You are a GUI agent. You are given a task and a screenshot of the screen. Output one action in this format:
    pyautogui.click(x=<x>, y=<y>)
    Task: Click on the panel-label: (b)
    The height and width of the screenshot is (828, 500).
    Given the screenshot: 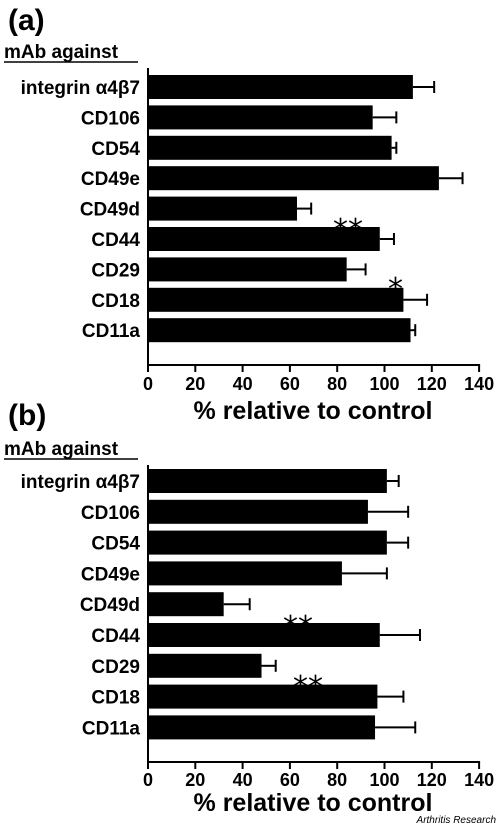 What is the action you would take?
    pyautogui.click(x=27, y=415)
    